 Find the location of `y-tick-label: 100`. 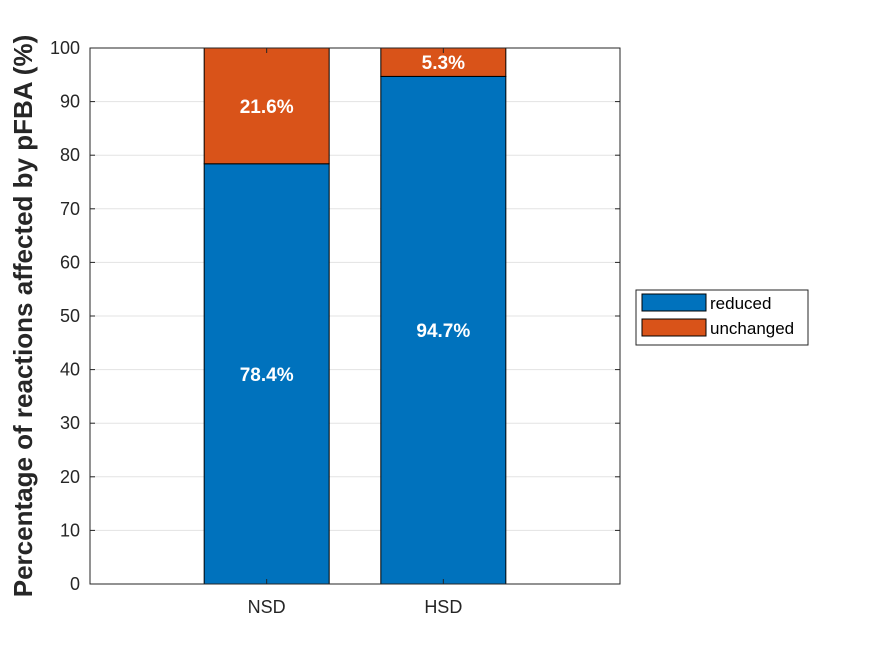

y-tick-label: 100 is located at coordinates (65, 48).